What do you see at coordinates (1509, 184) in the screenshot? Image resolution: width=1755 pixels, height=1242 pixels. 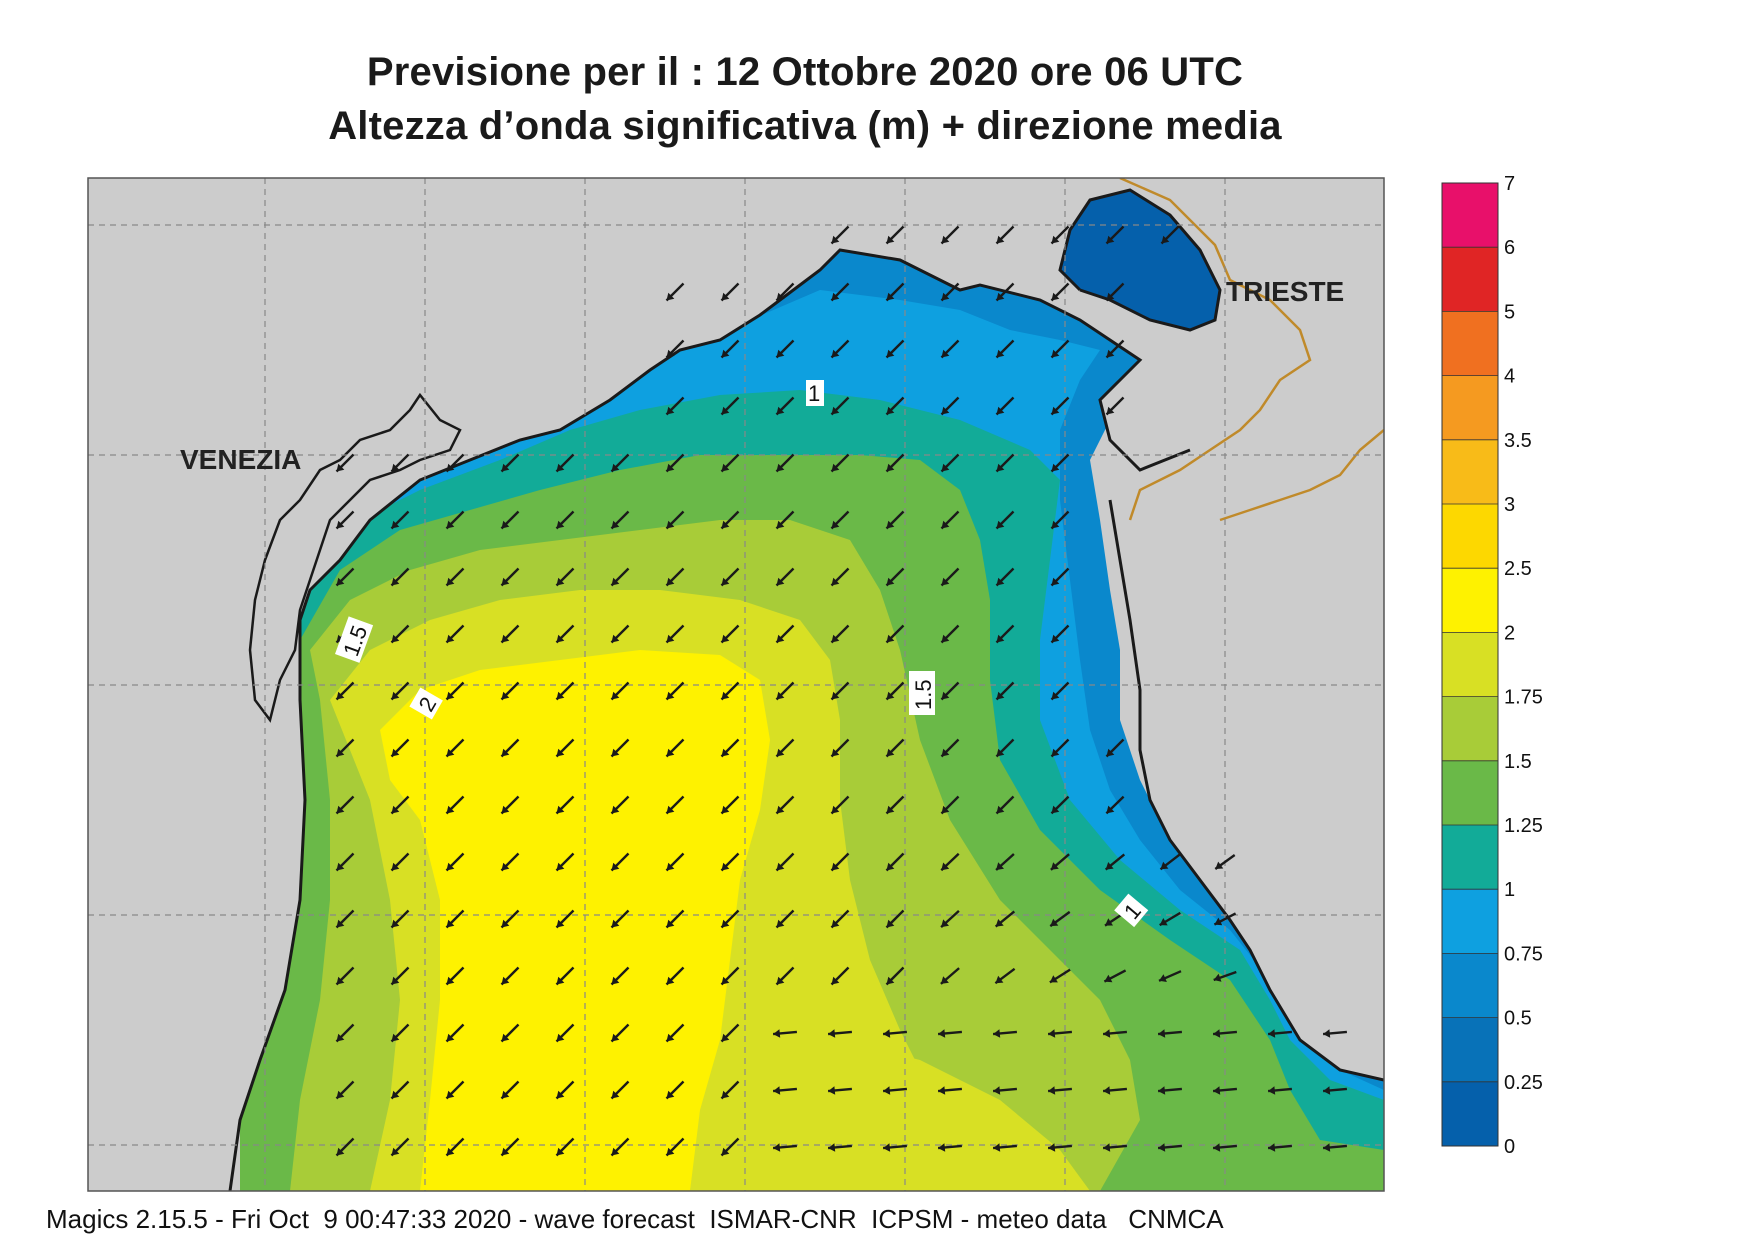 I see `colorbar-tick-label: 7` at bounding box center [1509, 184].